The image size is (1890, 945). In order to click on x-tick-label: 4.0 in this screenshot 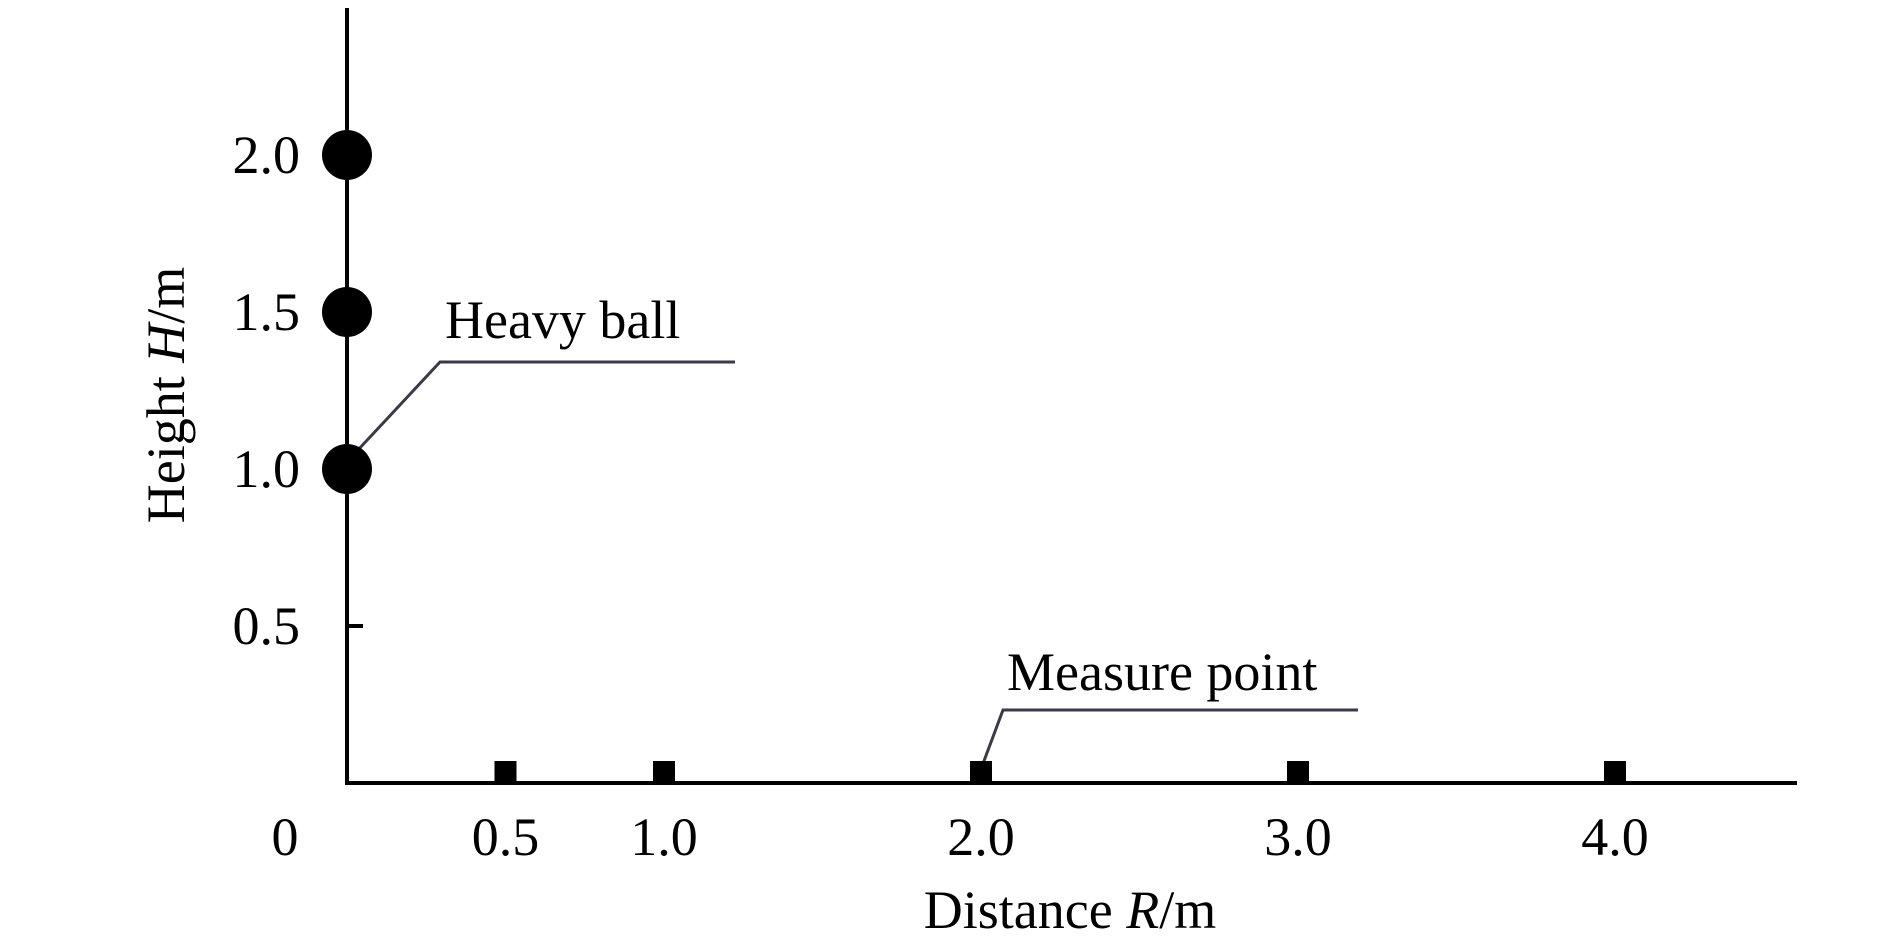, I will do `click(1615, 837)`.